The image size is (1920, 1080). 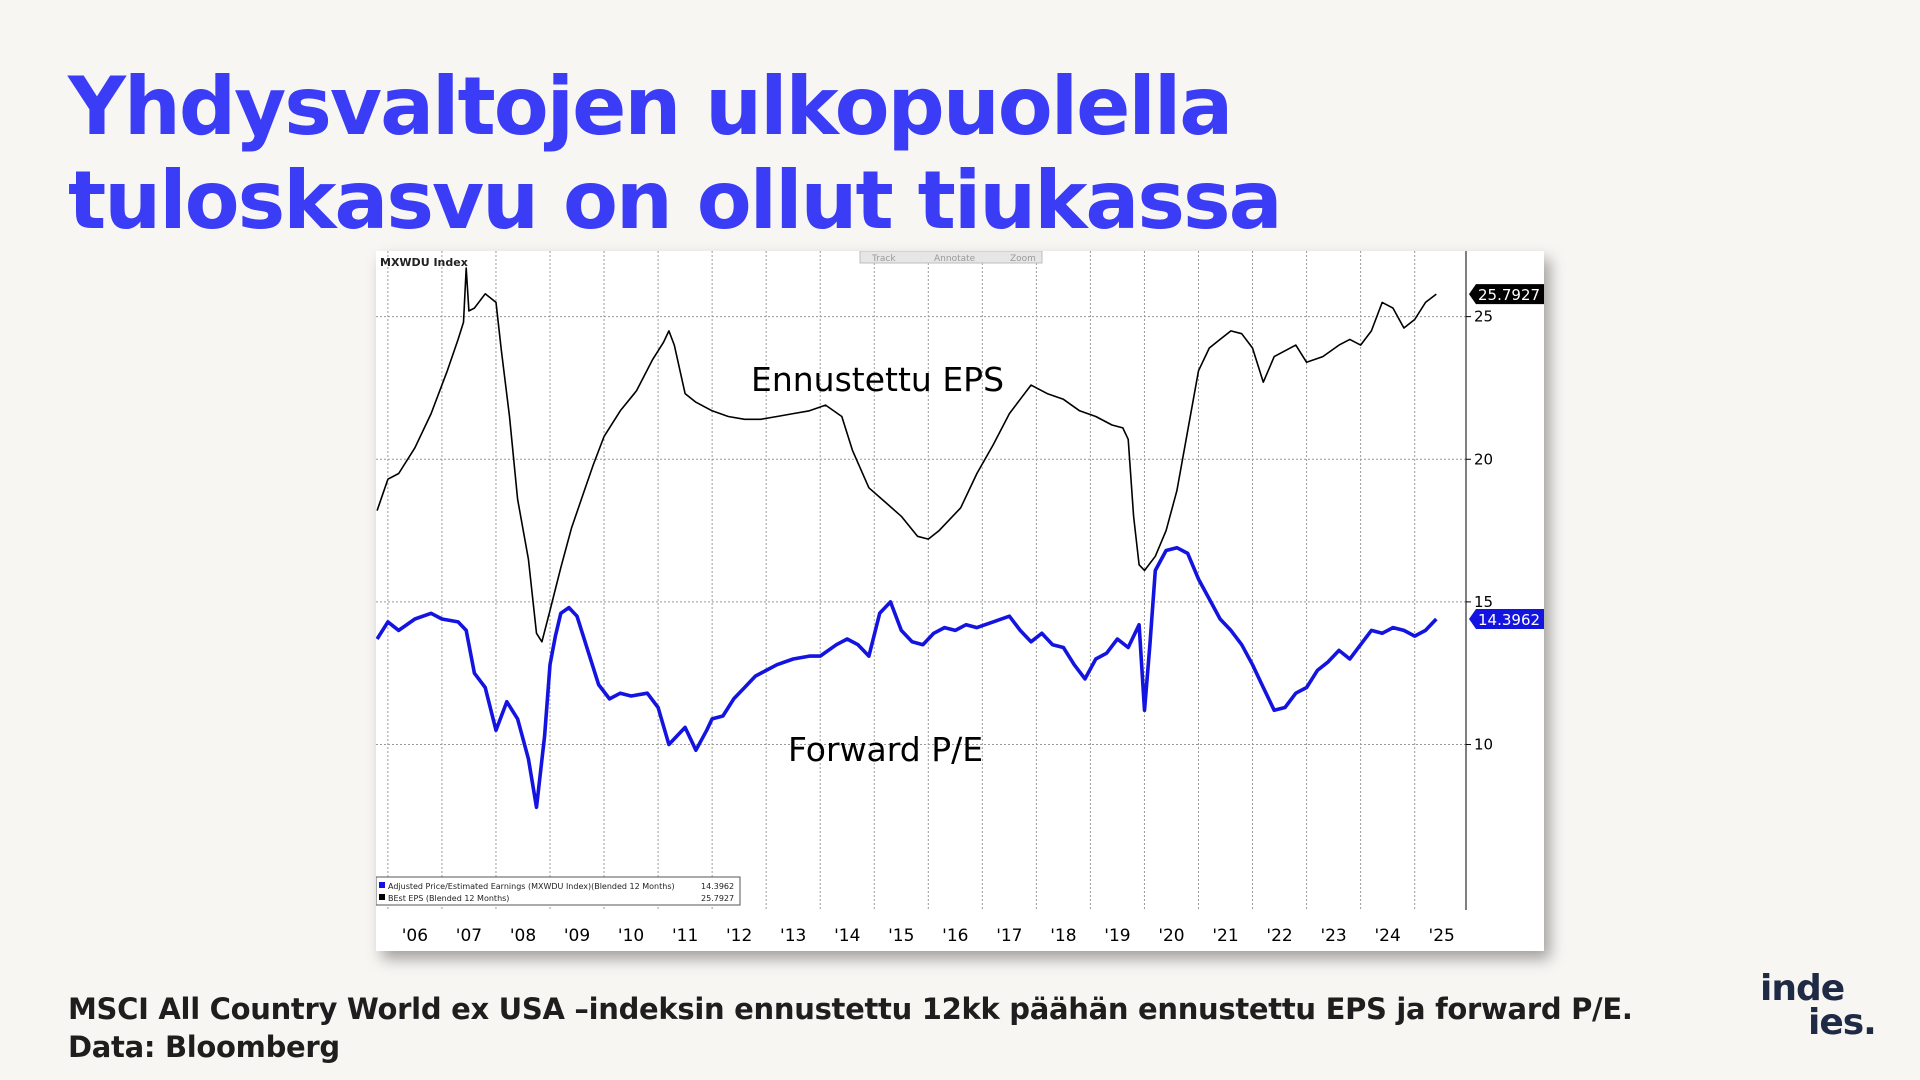 What do you see at coordinates (793, 936) in the screenshot?
I see `x-tick-label: '13` at bounding box center [793, 936].